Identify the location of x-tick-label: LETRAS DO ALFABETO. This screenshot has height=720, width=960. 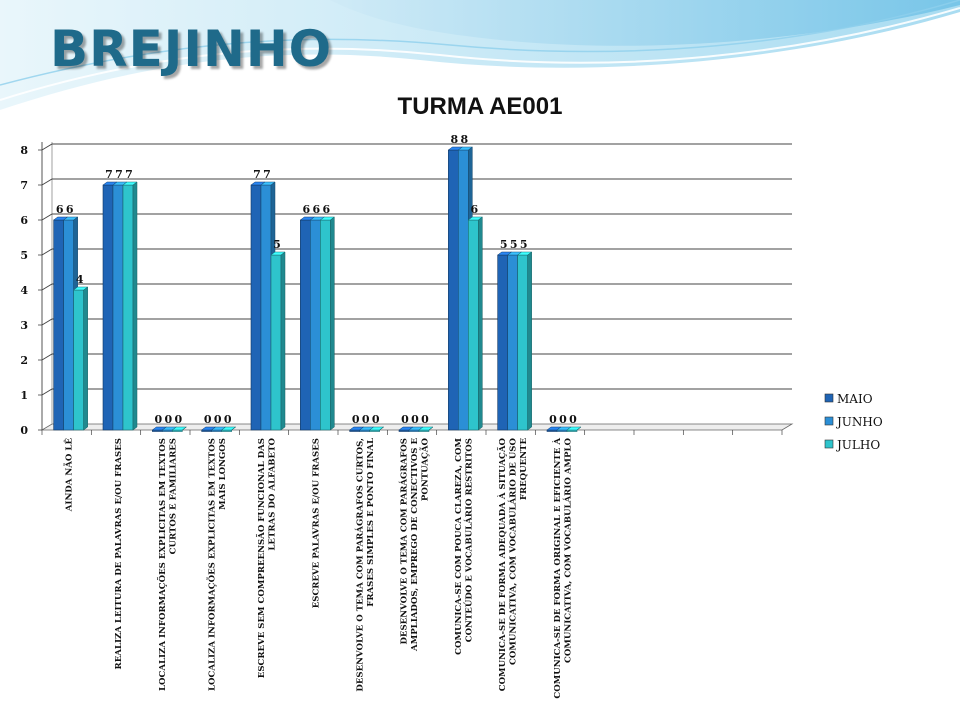
(272, 493).